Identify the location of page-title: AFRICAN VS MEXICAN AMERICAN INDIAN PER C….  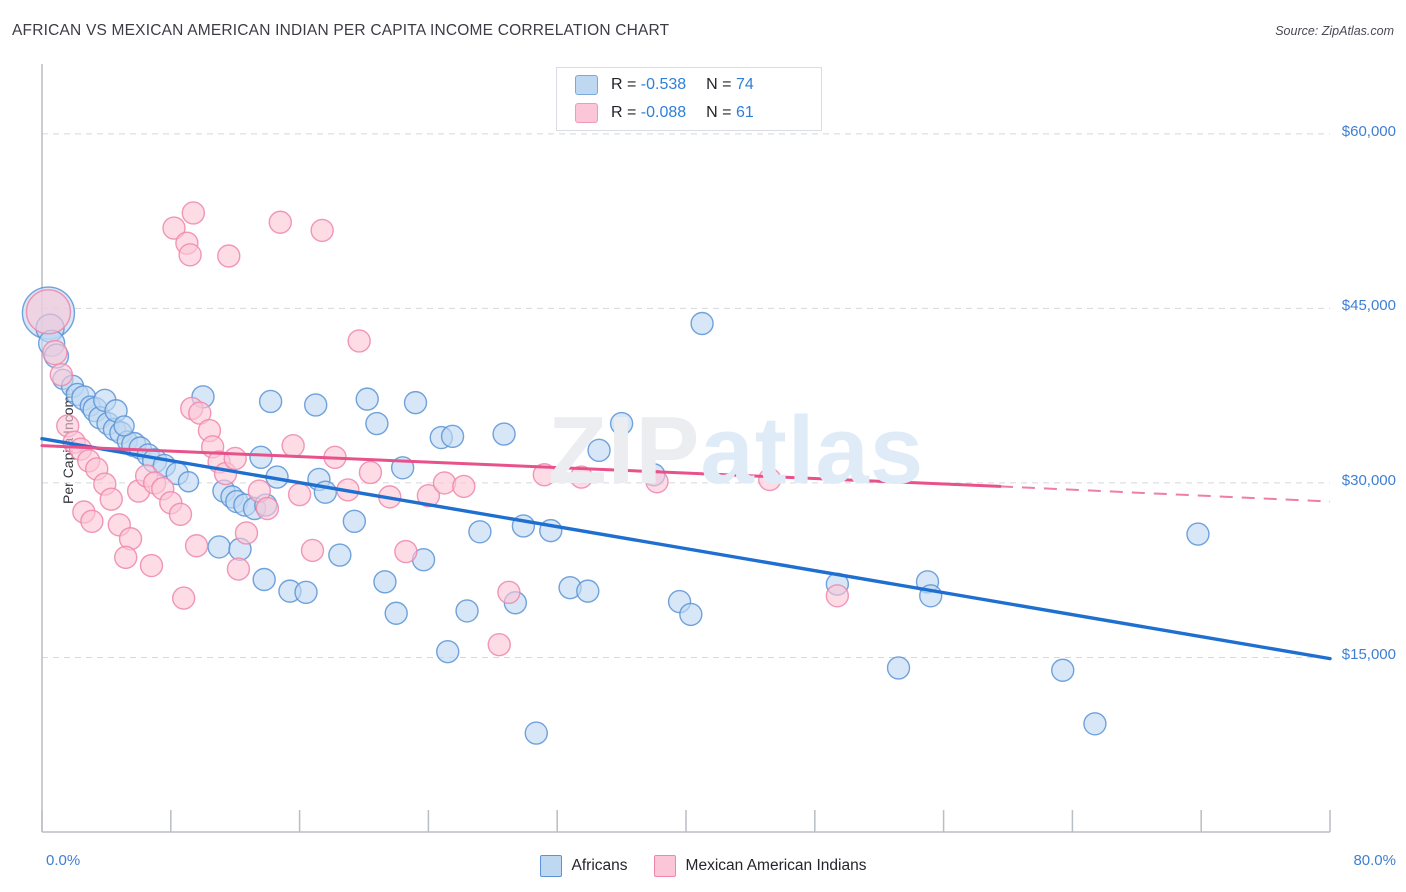
(341, 30).